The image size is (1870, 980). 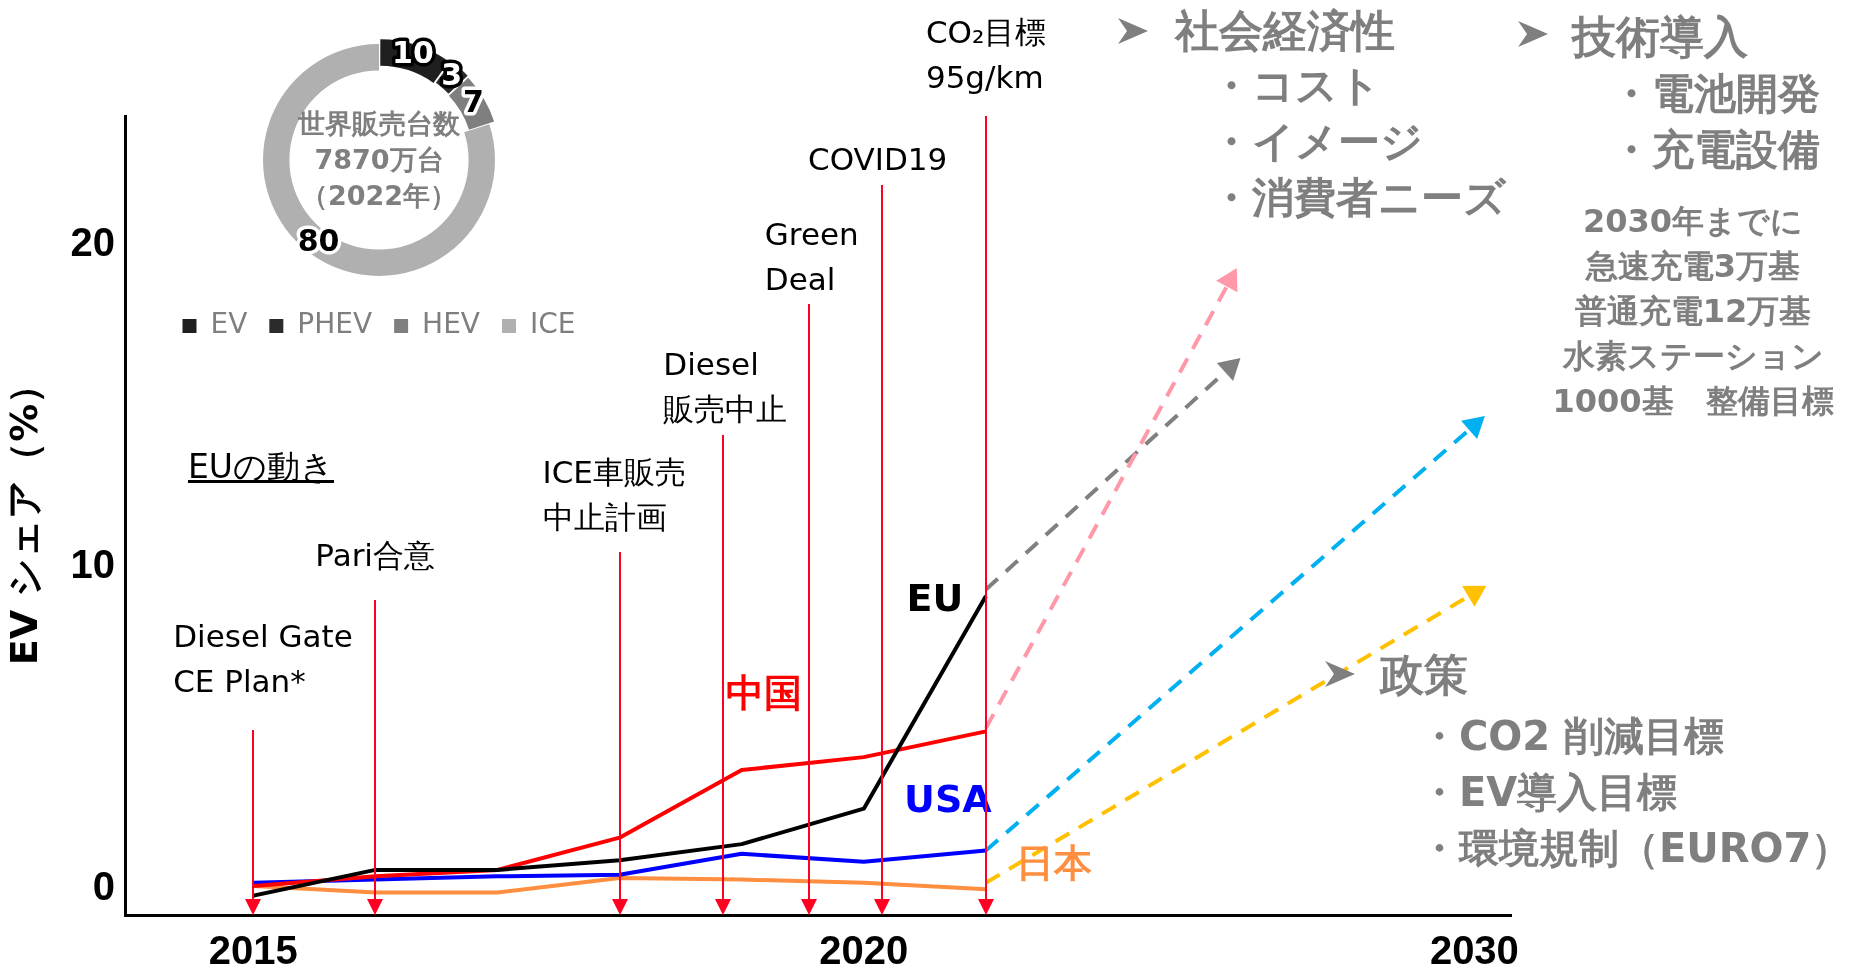 I want to click on annotation: COVID19, so click(x=878, y=159).